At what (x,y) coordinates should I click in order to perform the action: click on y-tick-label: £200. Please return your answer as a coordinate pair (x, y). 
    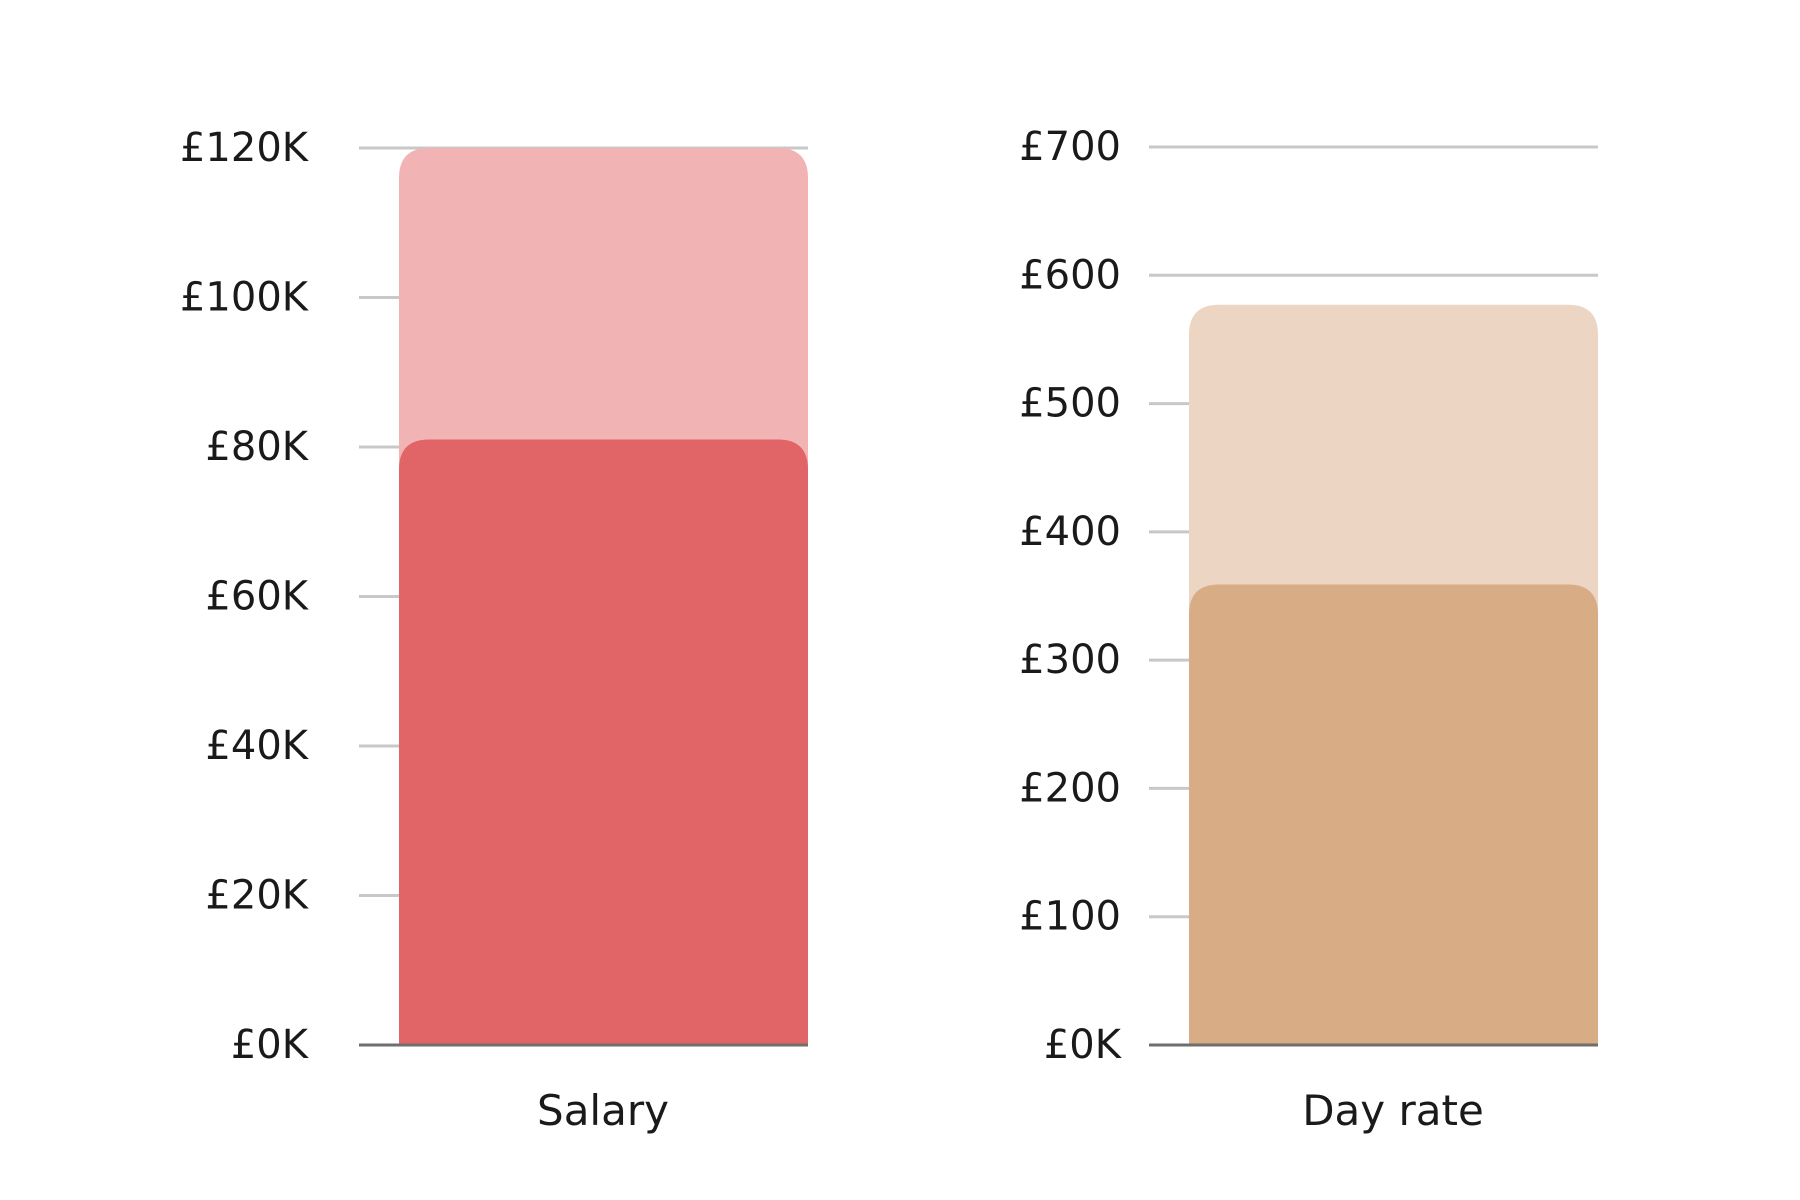
    Looking at the image, I should click on (1070, 788).